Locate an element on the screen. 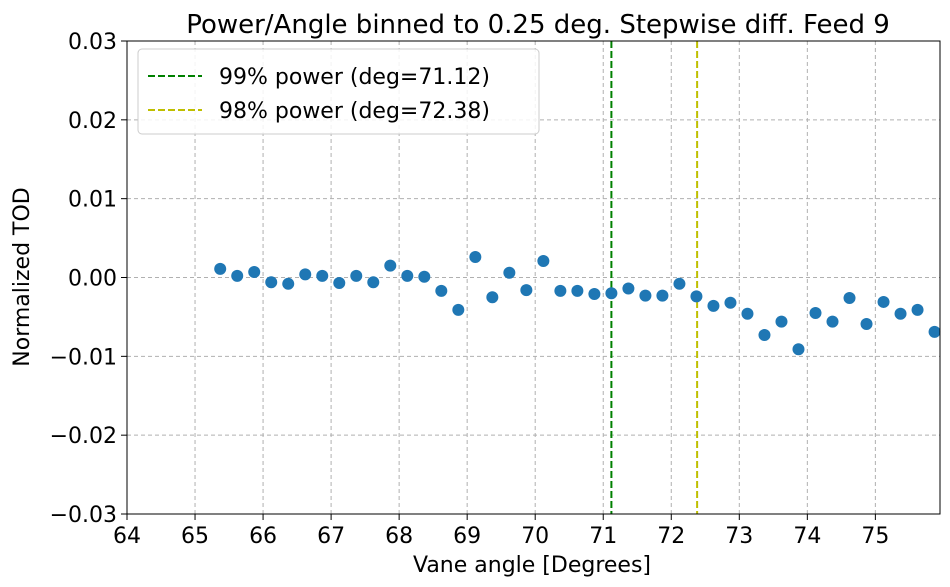 The image size is (950, 587). y-axis-label: Normalized TOD is located at coordinates (22, 276).